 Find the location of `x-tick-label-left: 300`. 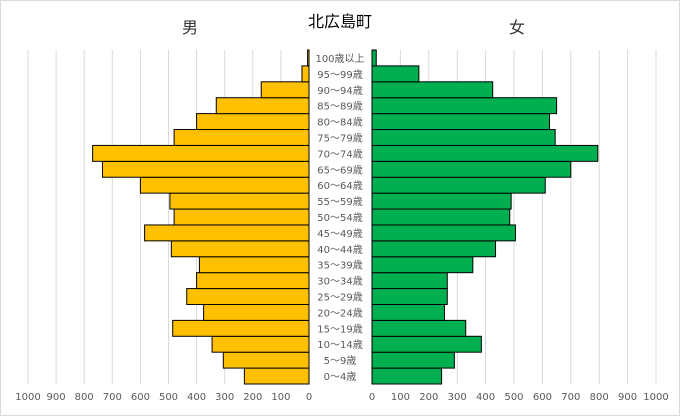

x-tick-label-left: 300 is located at coordinates (224, 397).